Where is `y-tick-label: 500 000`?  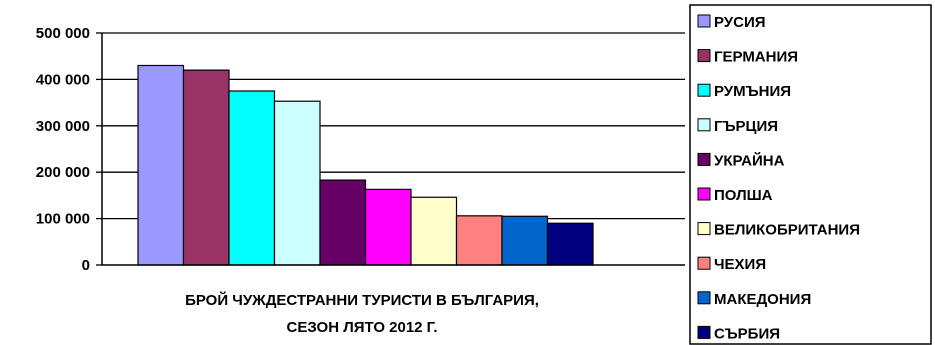 y-tick-label: 500 000 is located at coordinates (63, 33).